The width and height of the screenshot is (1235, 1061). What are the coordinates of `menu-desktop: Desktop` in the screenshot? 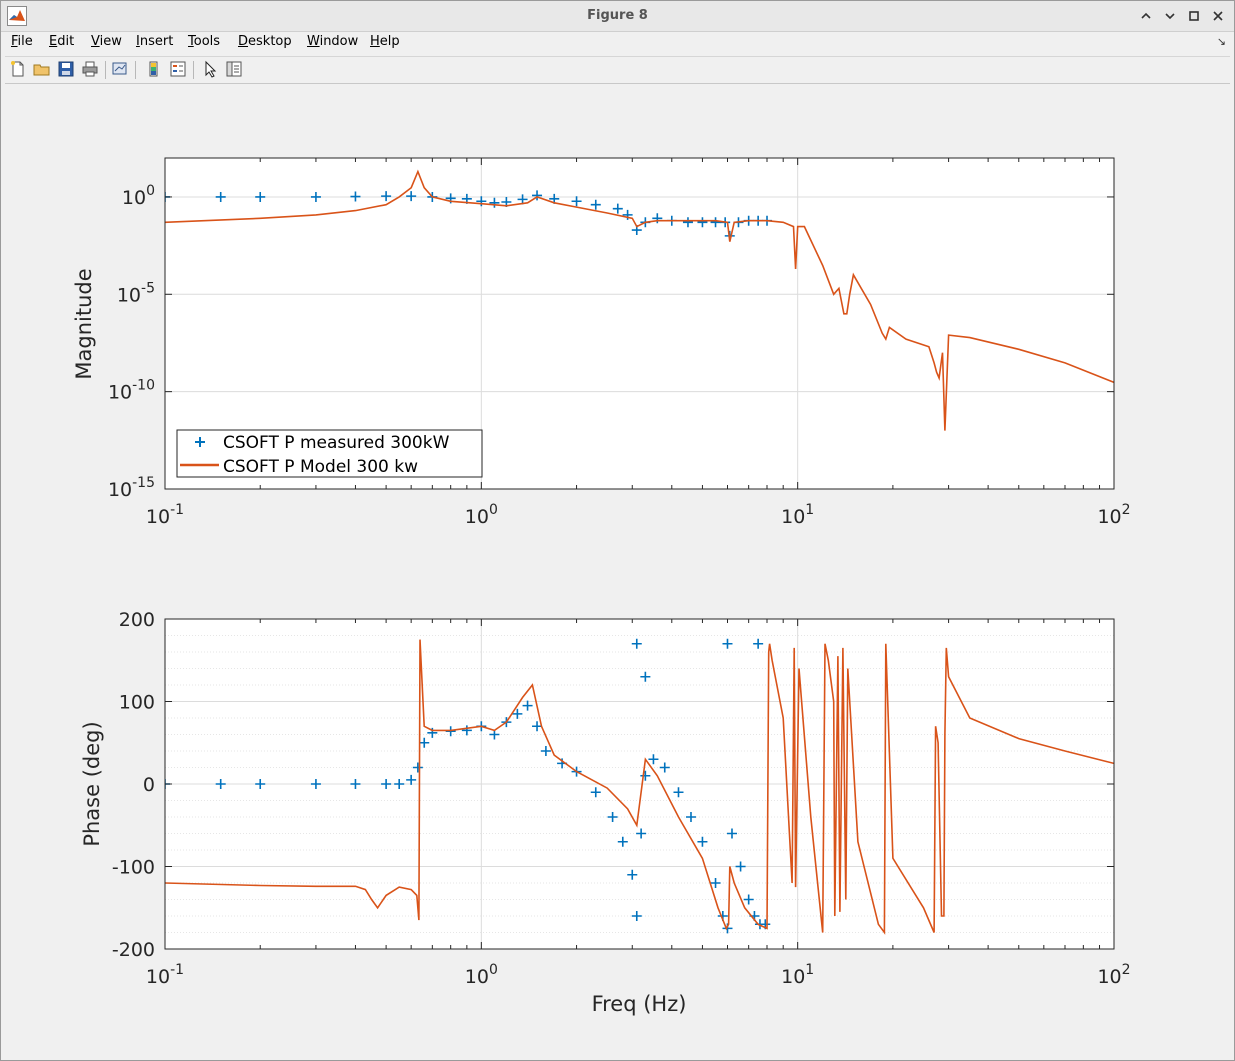 It's located at (265, 41).